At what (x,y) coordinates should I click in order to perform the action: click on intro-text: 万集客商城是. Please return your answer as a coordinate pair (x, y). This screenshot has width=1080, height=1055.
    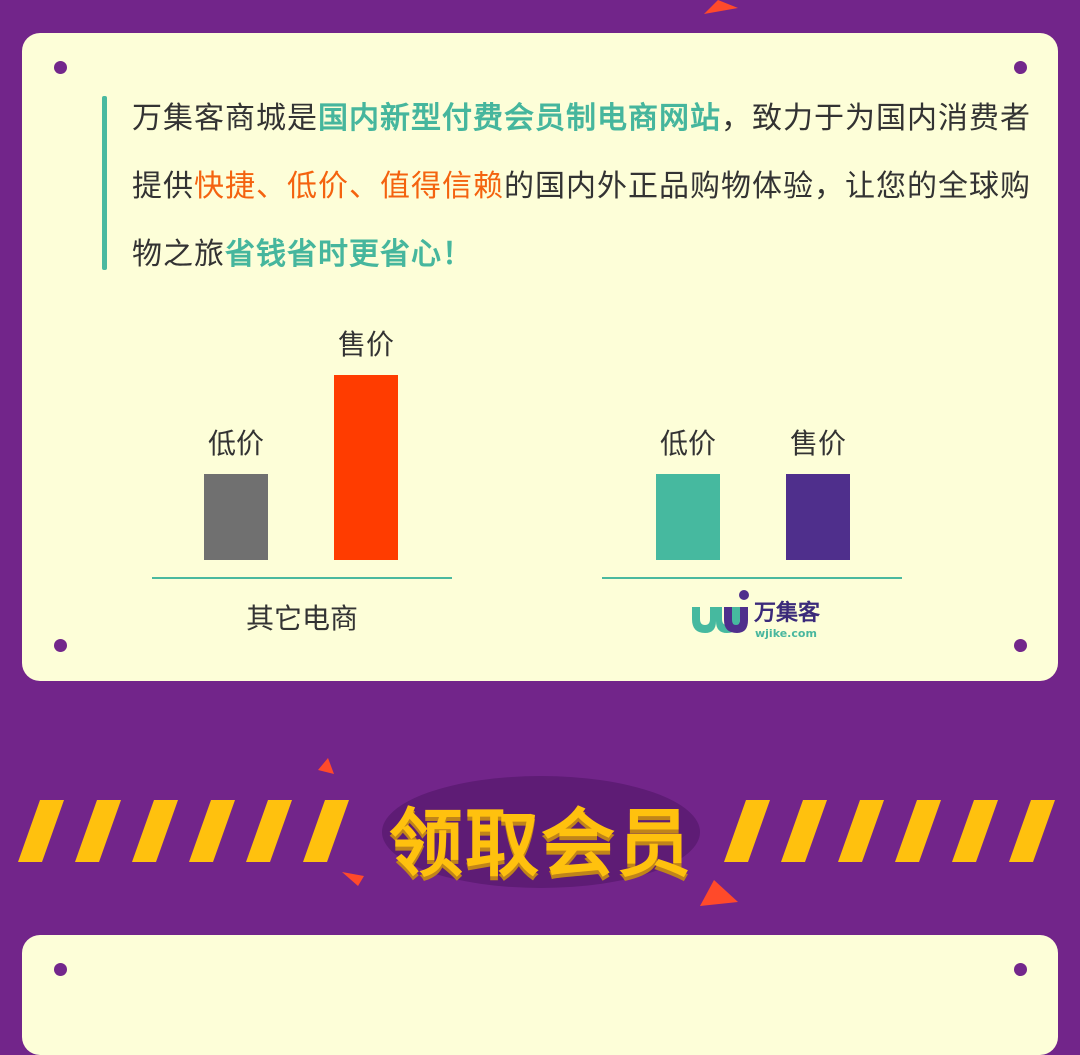
    Looking at the image, I should click on (225, 118).